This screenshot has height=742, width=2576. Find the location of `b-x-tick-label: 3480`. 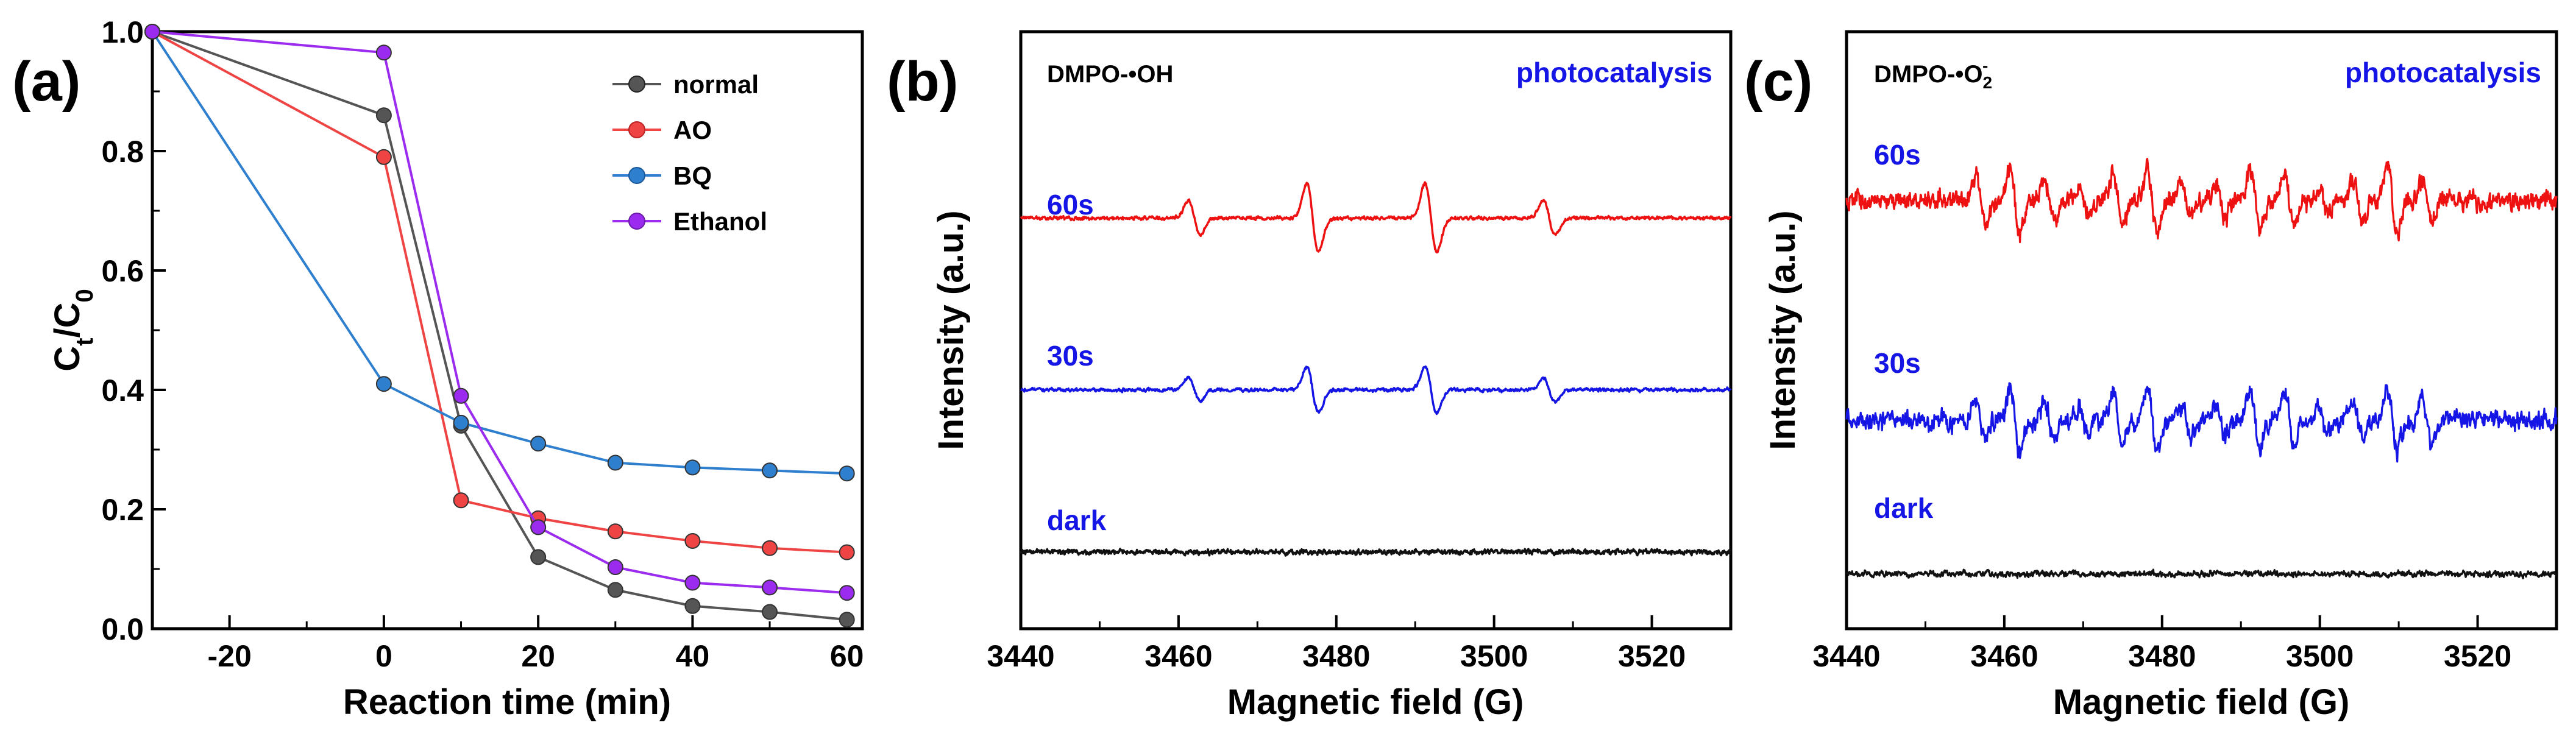

b-x-tick-label: 3480 is located at coordinates (1336, 656).